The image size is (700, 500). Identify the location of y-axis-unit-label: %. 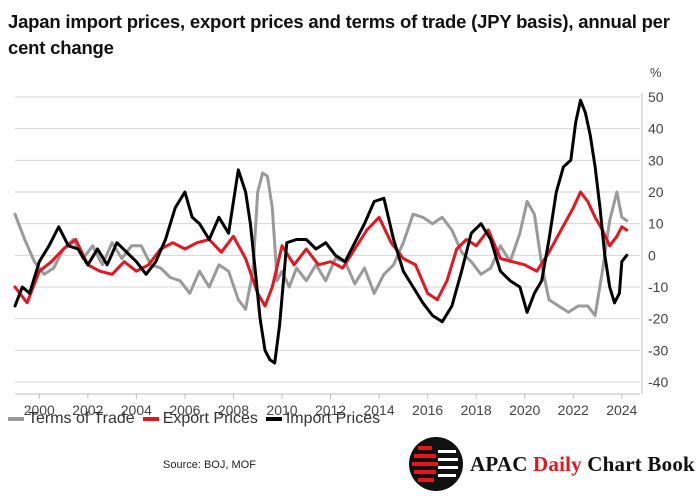
(656, 72).